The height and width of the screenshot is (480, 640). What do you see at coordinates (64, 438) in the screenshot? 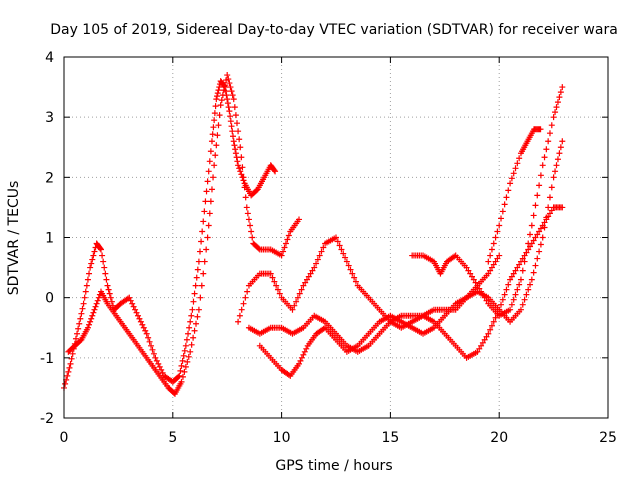
I see `x-tick-label: 0` at bounding box center [64, 438].